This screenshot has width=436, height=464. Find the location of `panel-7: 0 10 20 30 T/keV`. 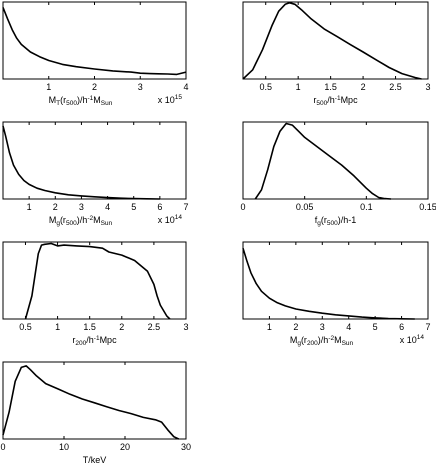

panel-7: 0 10 20 30 T/keV is located at coordinates (95, 412).